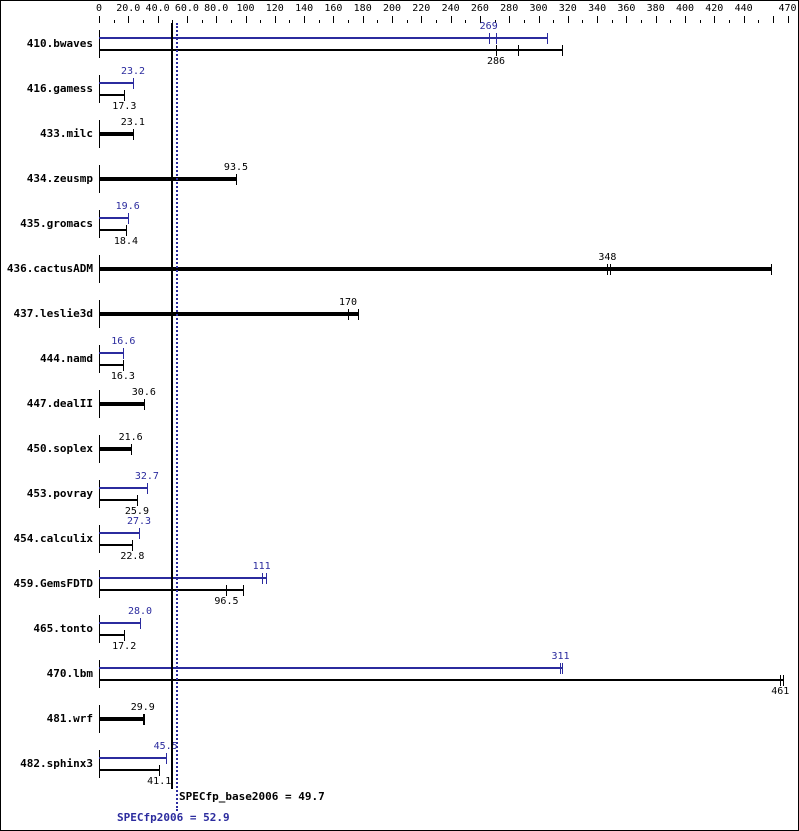  I want to click on base-value: 96.5, so click(226, 601).